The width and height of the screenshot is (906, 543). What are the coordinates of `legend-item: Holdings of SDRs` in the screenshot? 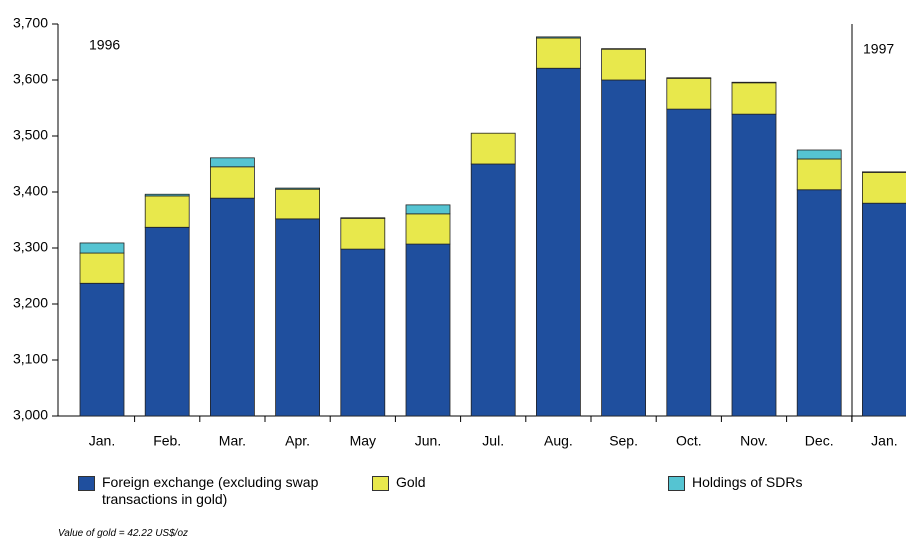 It's located at (735, 482).